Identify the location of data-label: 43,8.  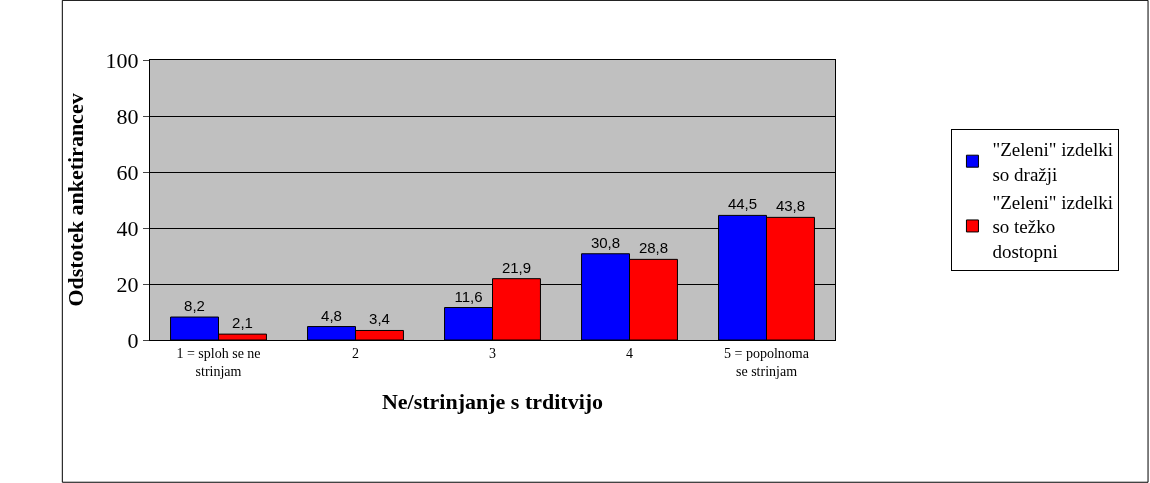
(790, 206).